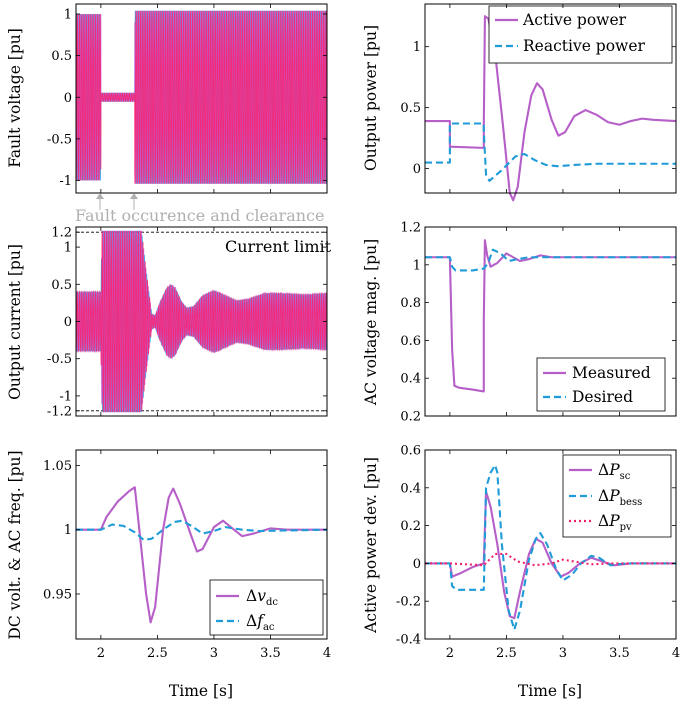  What do you see at coordinates (550, 691) in the screenshot?
I see `right-xlabel: Time [s]` at bounding box center [550, 691].